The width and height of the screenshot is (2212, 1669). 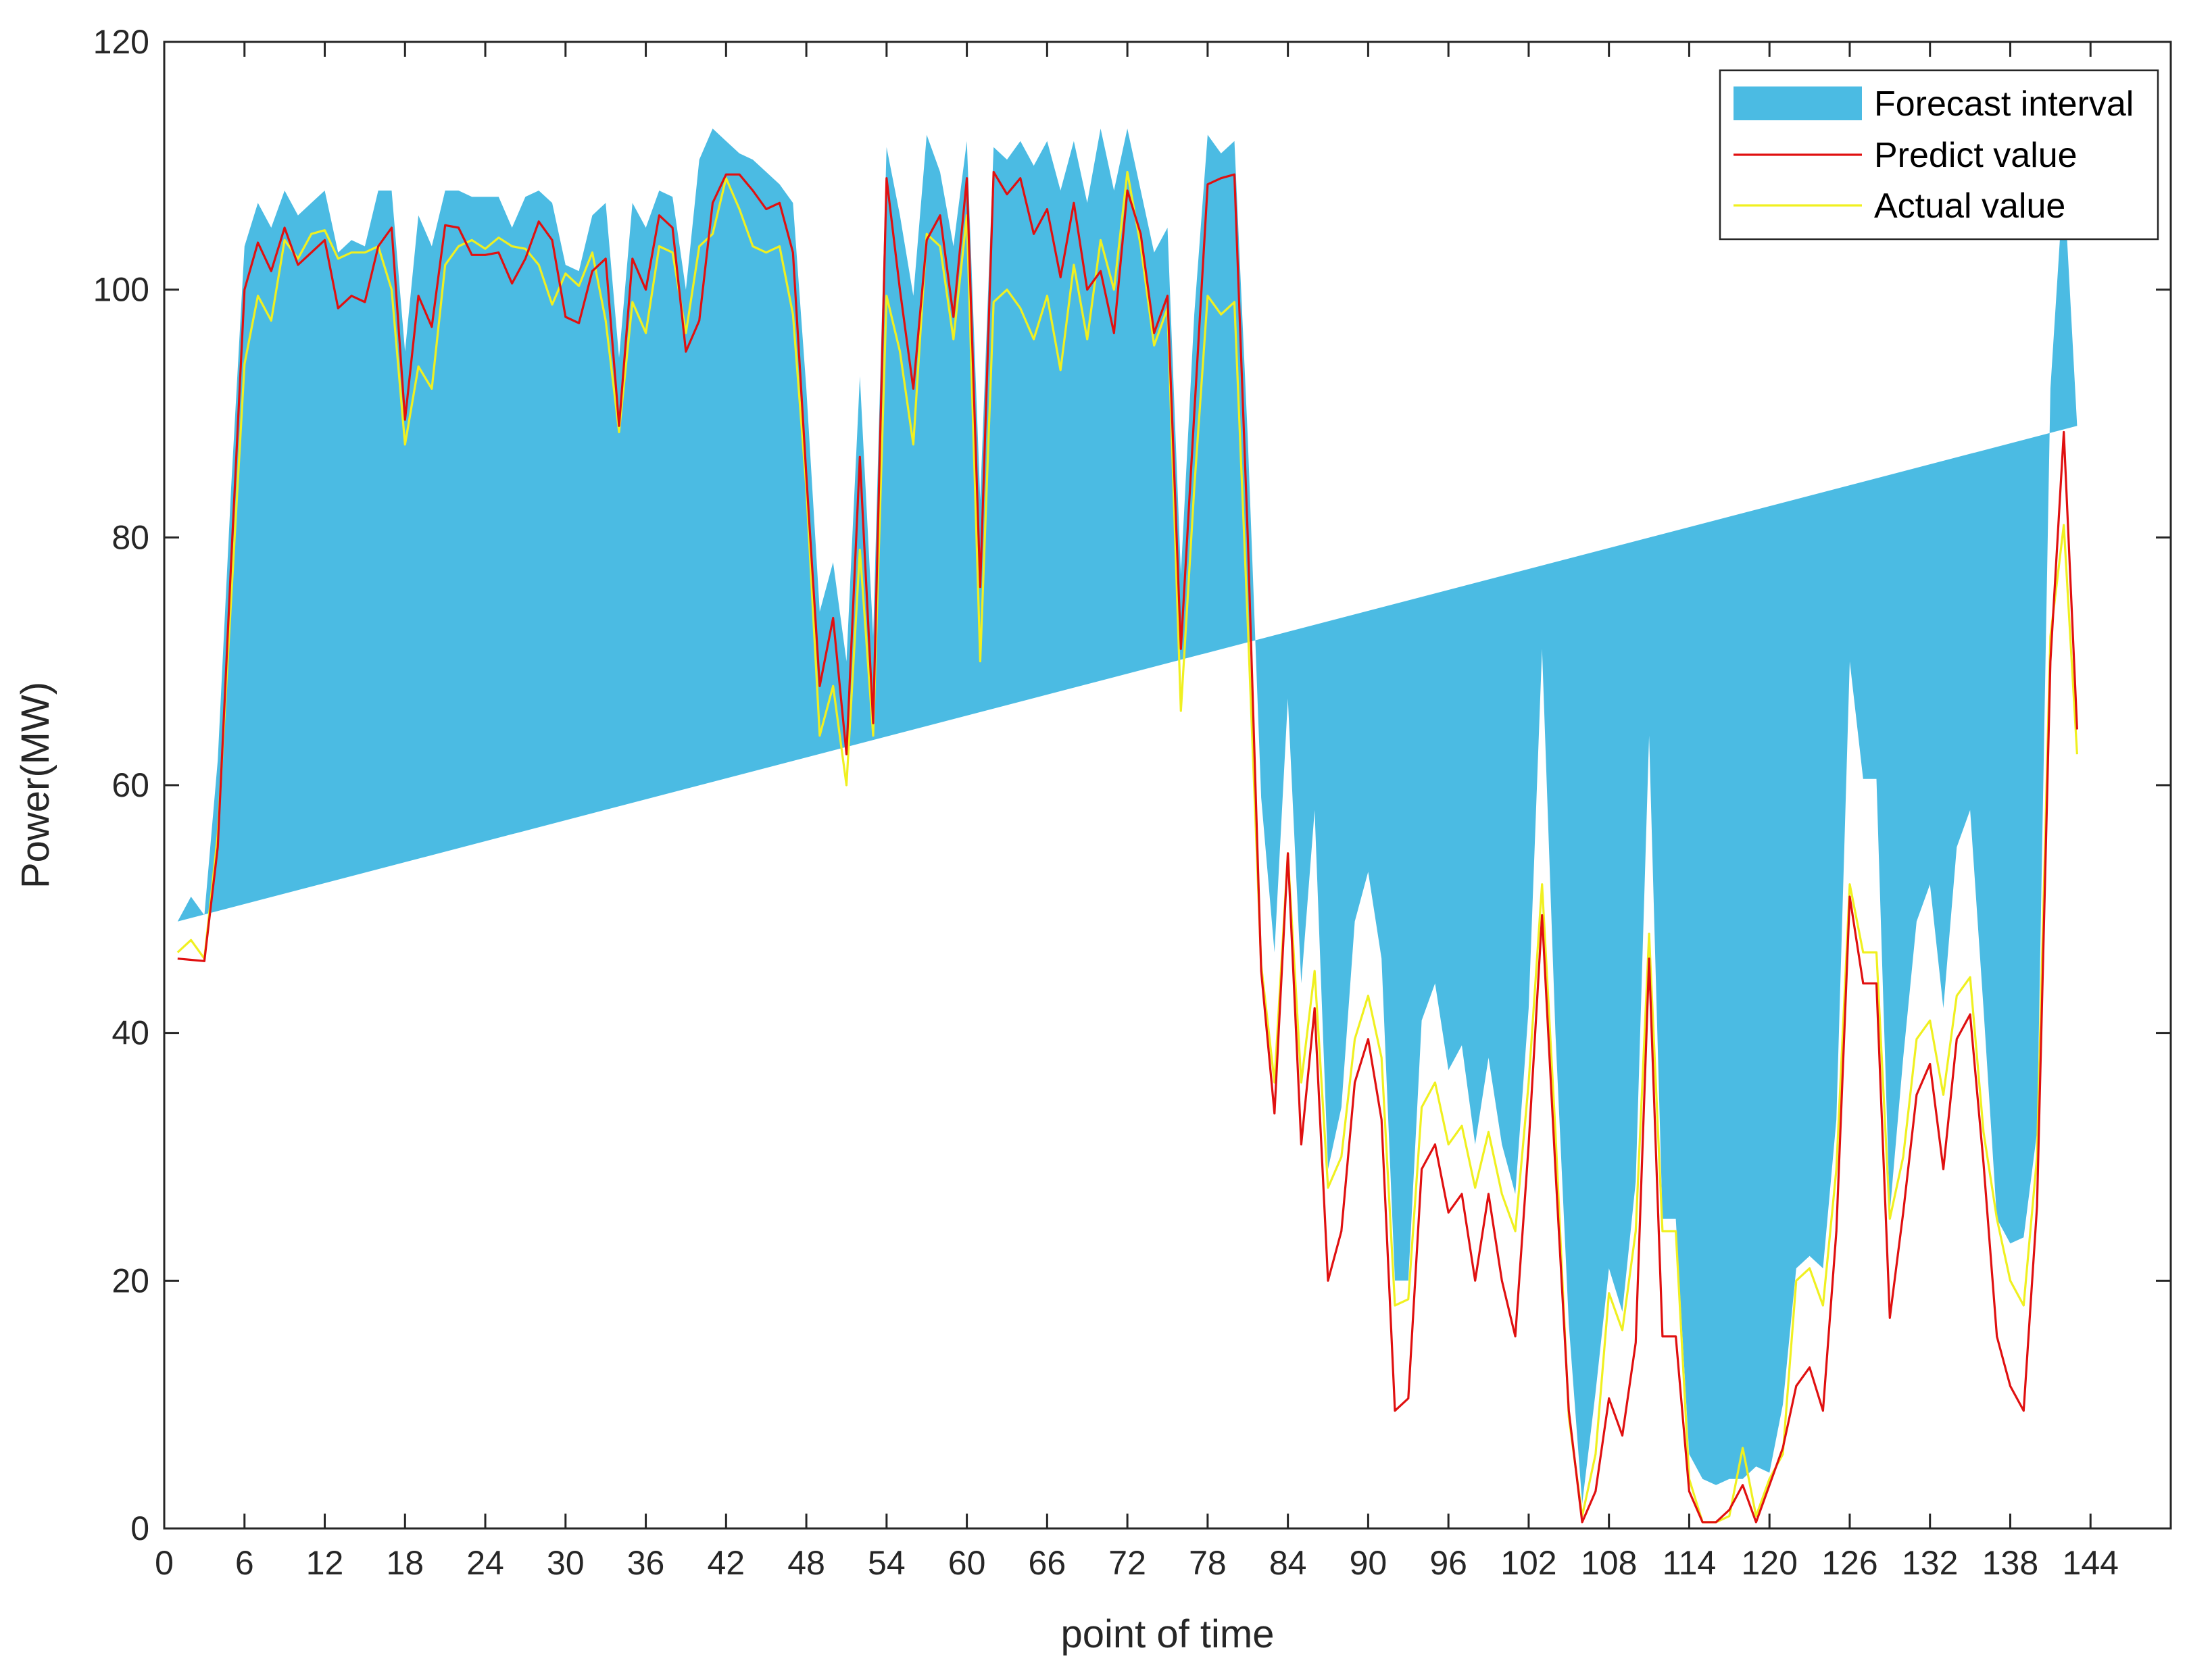 What do you see at coordinates (164, 1563) in the screenshot?
I see `x-tick-label: 0` at bounding box center [164, 1563].